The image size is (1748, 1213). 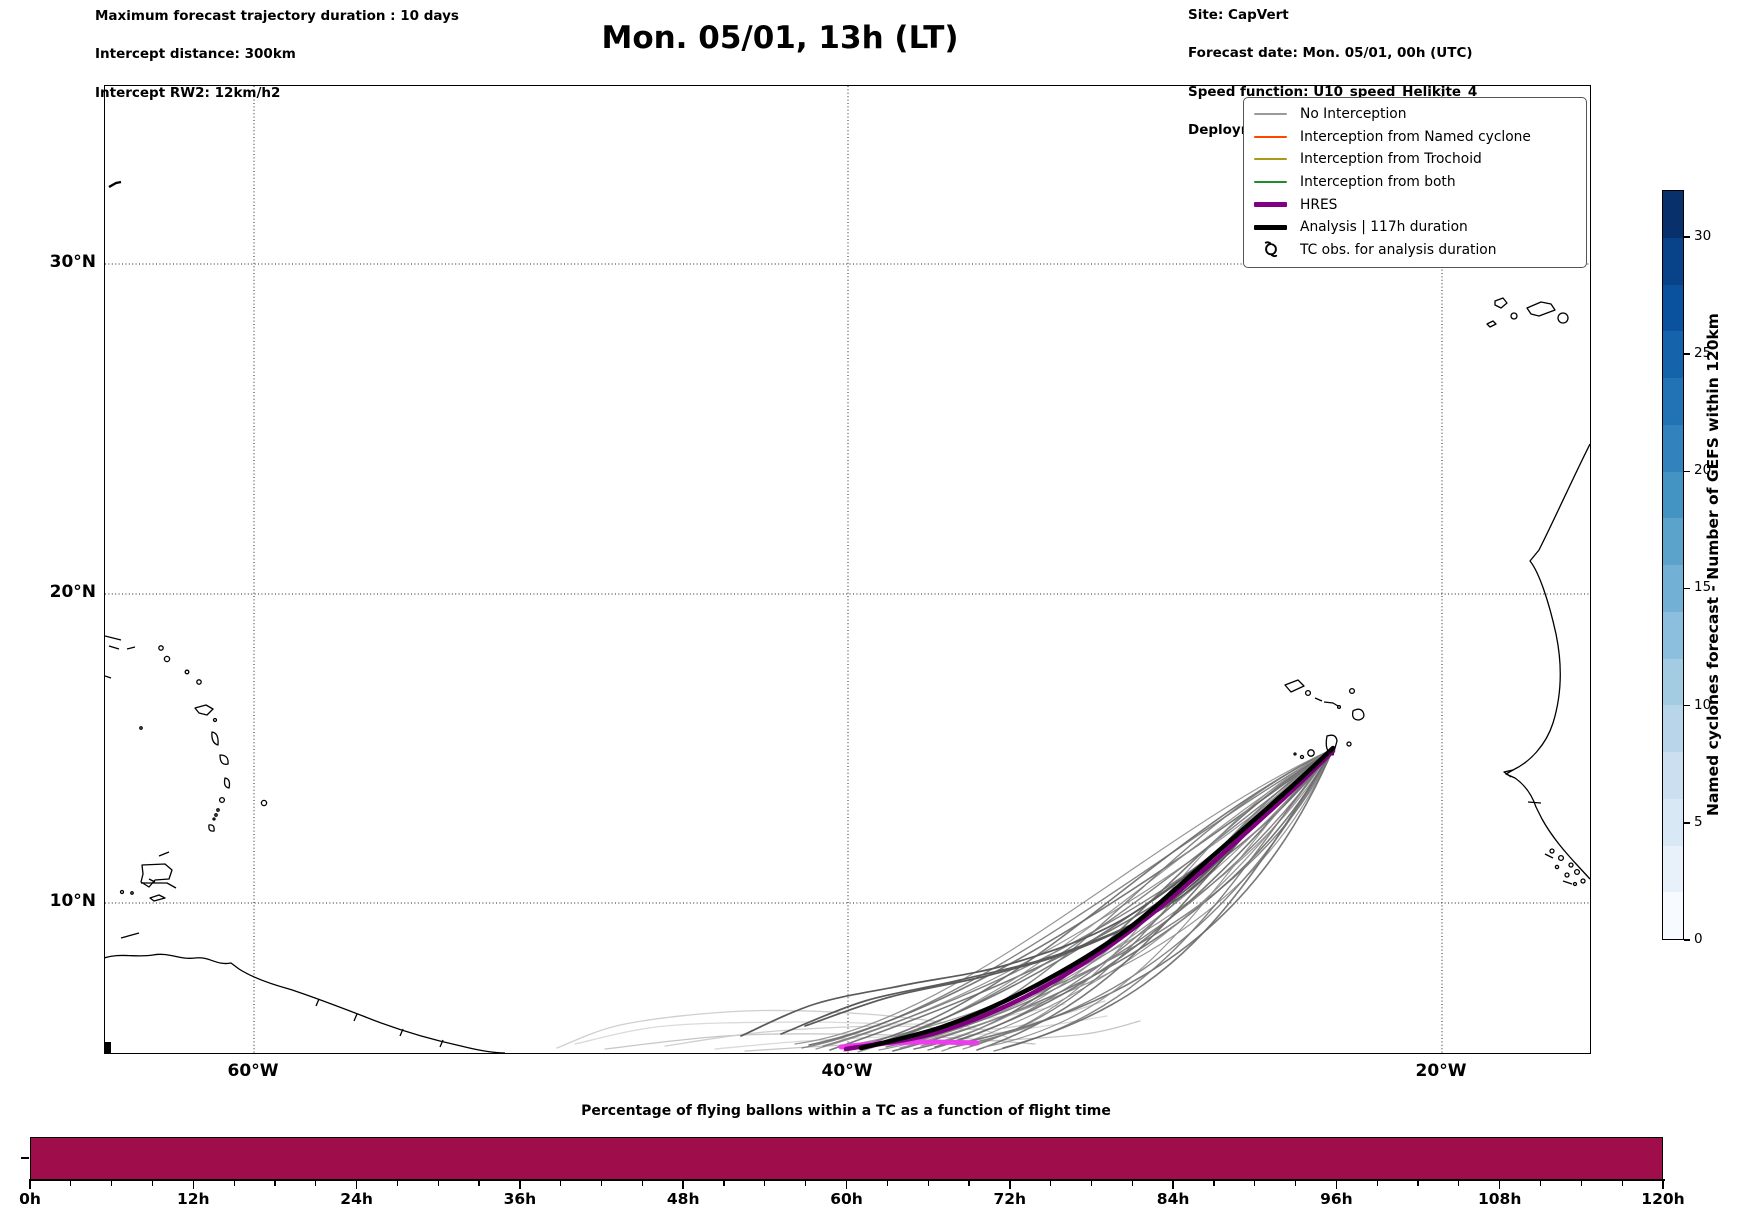 What do you see at coordinates (1703, 587) in the screenshot?
I see `colorbar-tick-label: 15` at bounding box center [1703, 587].